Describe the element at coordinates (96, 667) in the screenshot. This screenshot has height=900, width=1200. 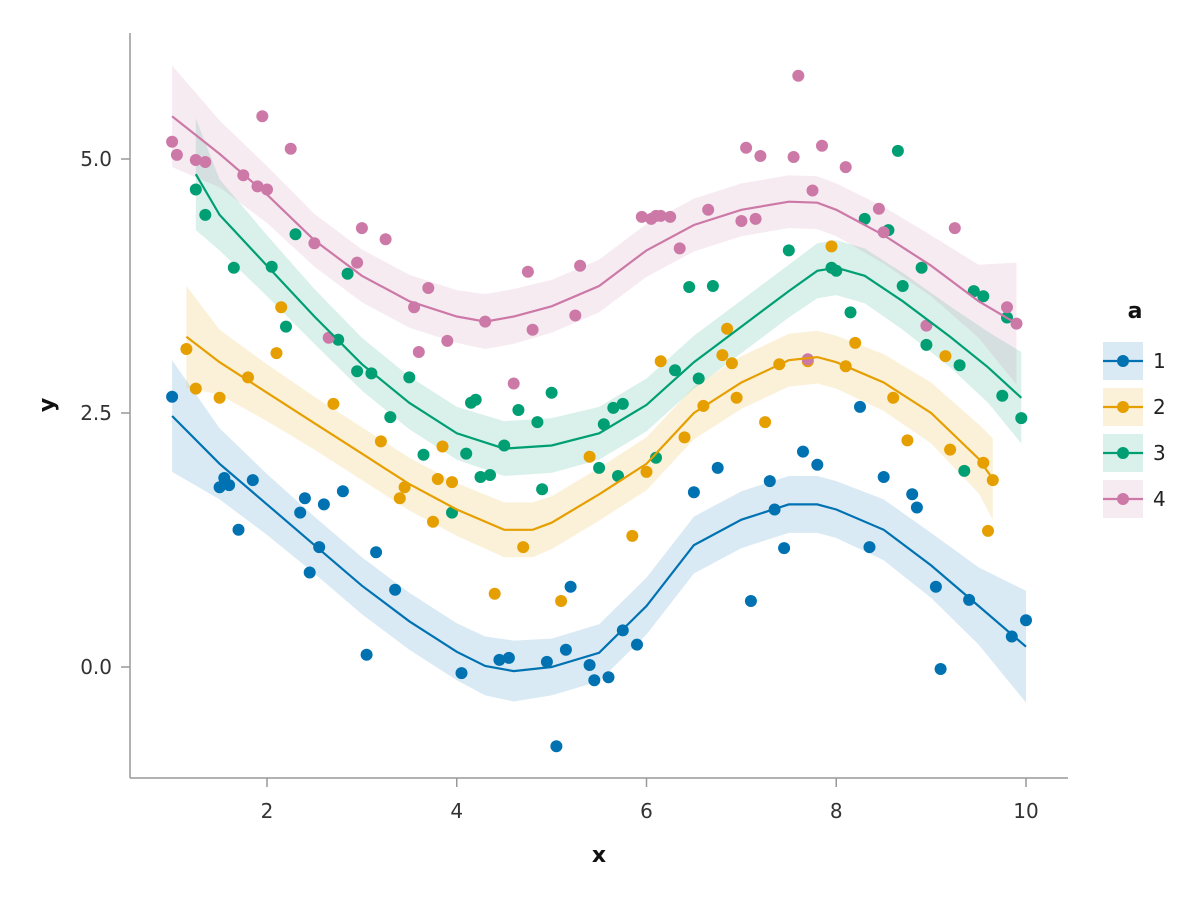
I see `y-tick-label: 0.0` at that location.